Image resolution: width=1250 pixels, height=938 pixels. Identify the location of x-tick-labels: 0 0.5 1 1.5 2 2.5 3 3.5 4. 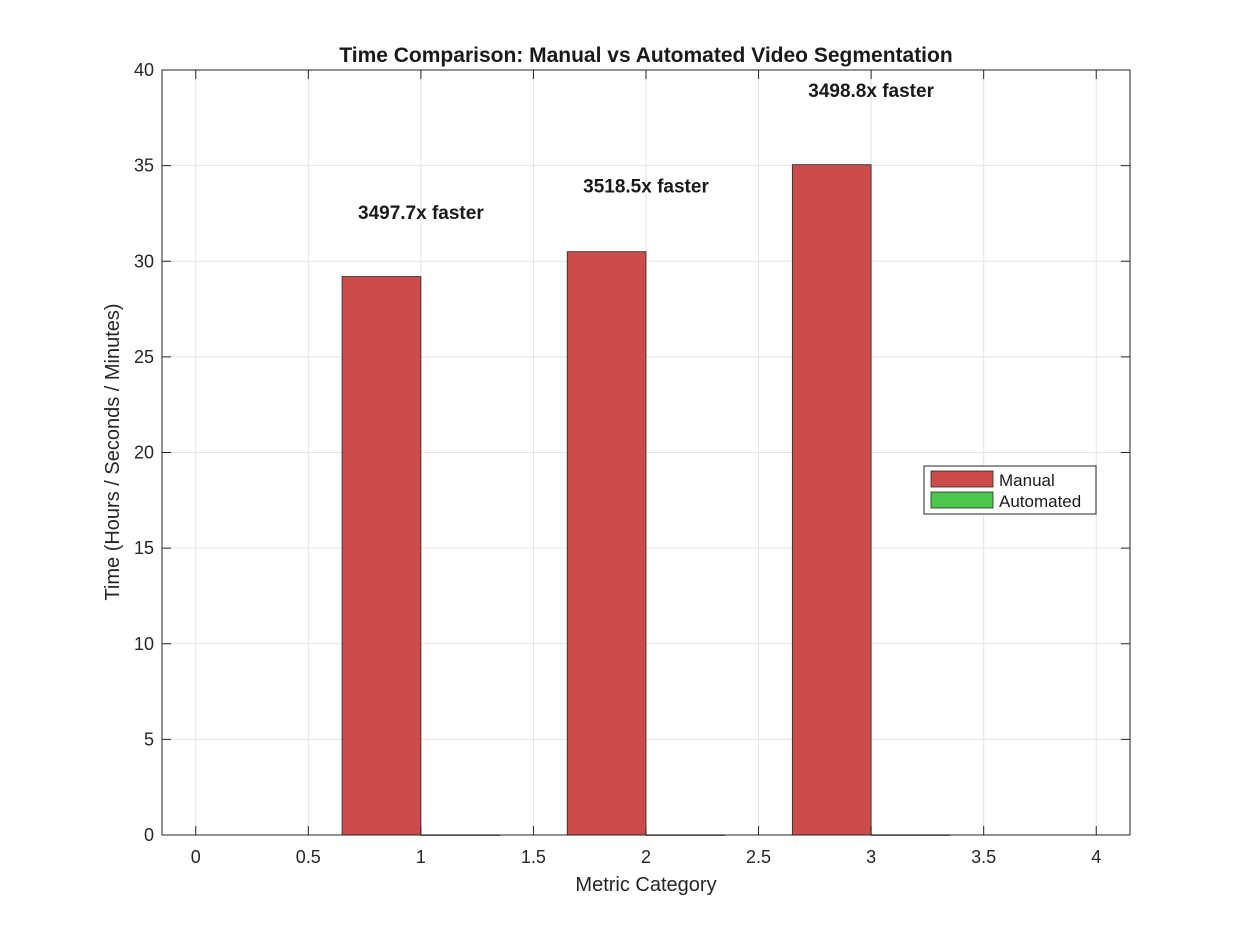
(646, 857).